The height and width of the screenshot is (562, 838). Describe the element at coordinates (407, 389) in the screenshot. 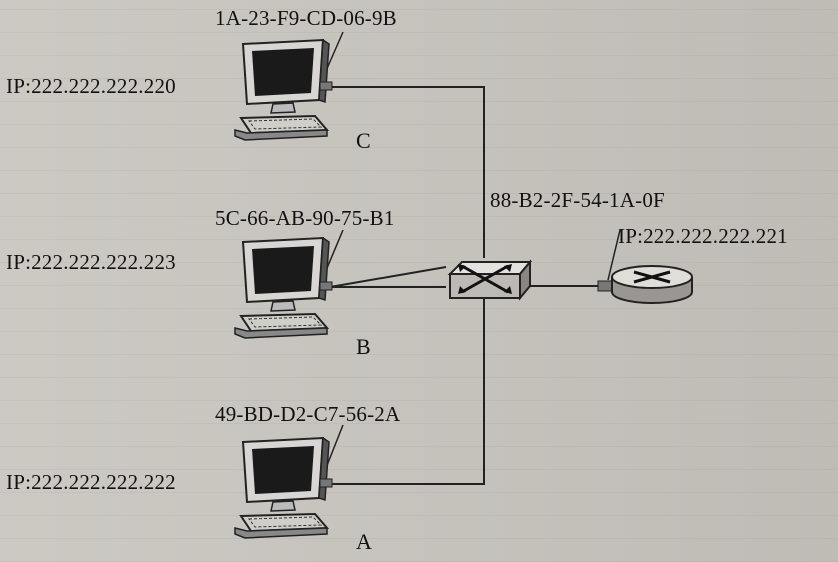

I see `link-a-switch` at that location.